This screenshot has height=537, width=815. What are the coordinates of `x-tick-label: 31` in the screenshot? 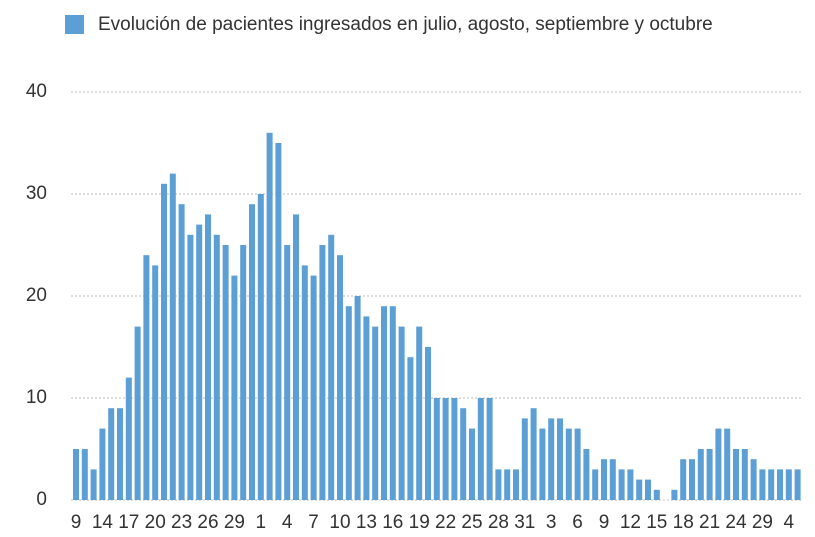 It's located at (524, 522).